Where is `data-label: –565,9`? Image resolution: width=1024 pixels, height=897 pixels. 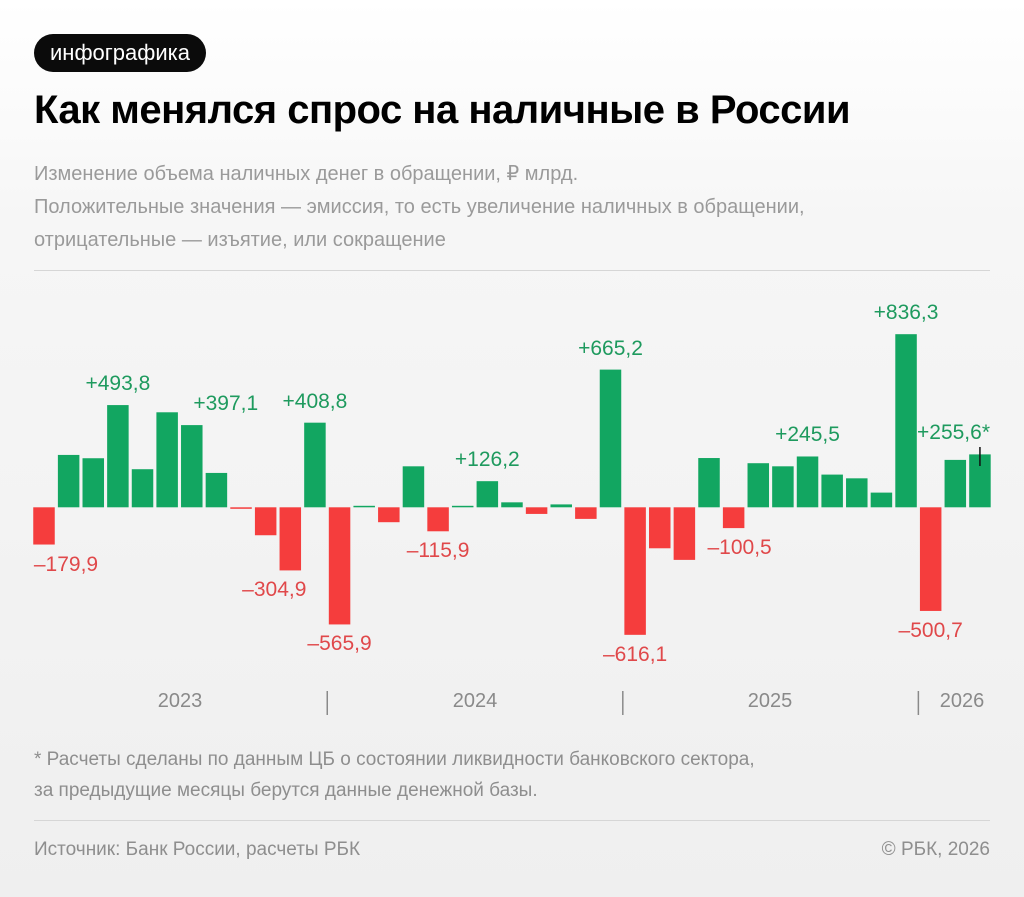 data-label: –565,9 is located at coordinates (339, 644).